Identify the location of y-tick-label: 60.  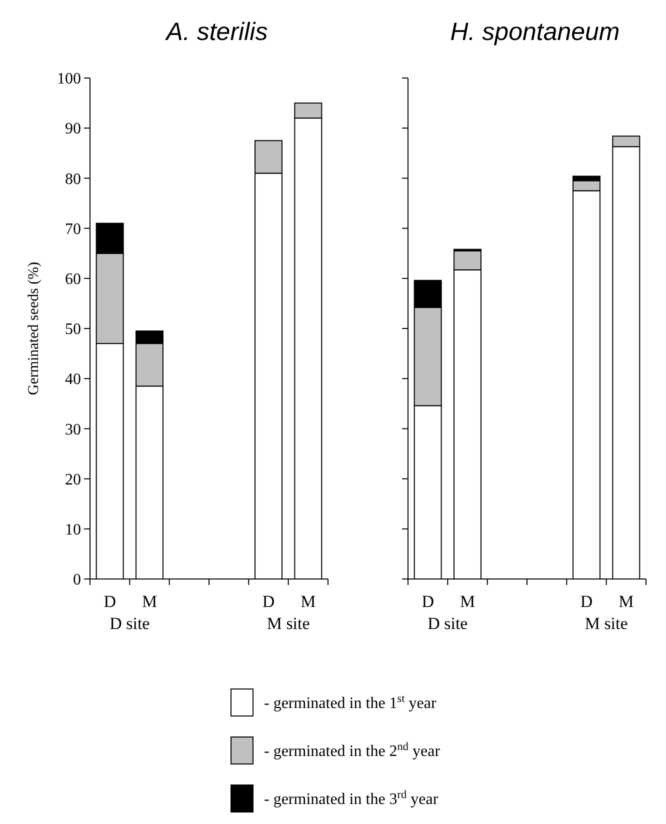
(73, 279).